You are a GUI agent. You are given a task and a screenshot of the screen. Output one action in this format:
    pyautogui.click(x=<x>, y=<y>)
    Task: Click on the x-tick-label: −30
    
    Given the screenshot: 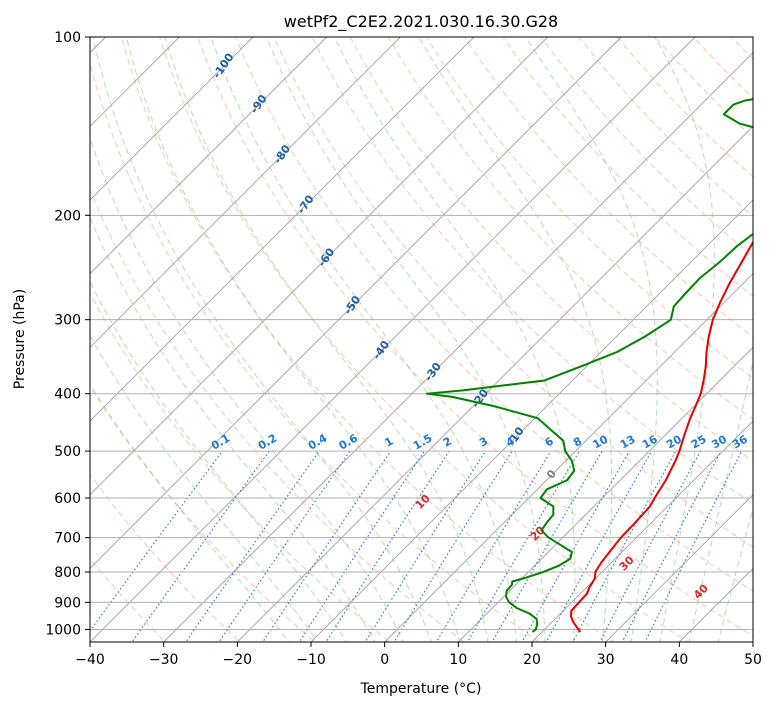 What is the action you would take?
    pyautogui.click(x=164, y=660)
    